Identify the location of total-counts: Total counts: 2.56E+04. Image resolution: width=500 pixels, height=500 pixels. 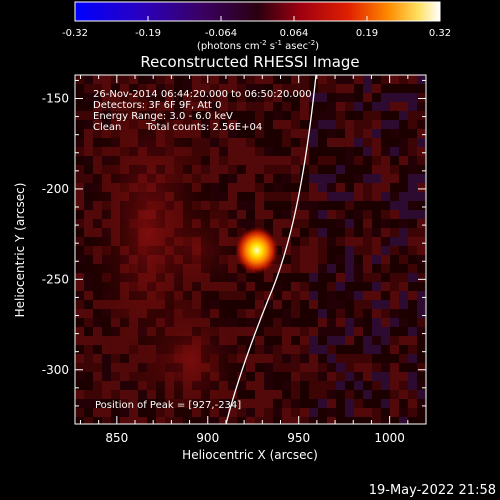
(203, 127).